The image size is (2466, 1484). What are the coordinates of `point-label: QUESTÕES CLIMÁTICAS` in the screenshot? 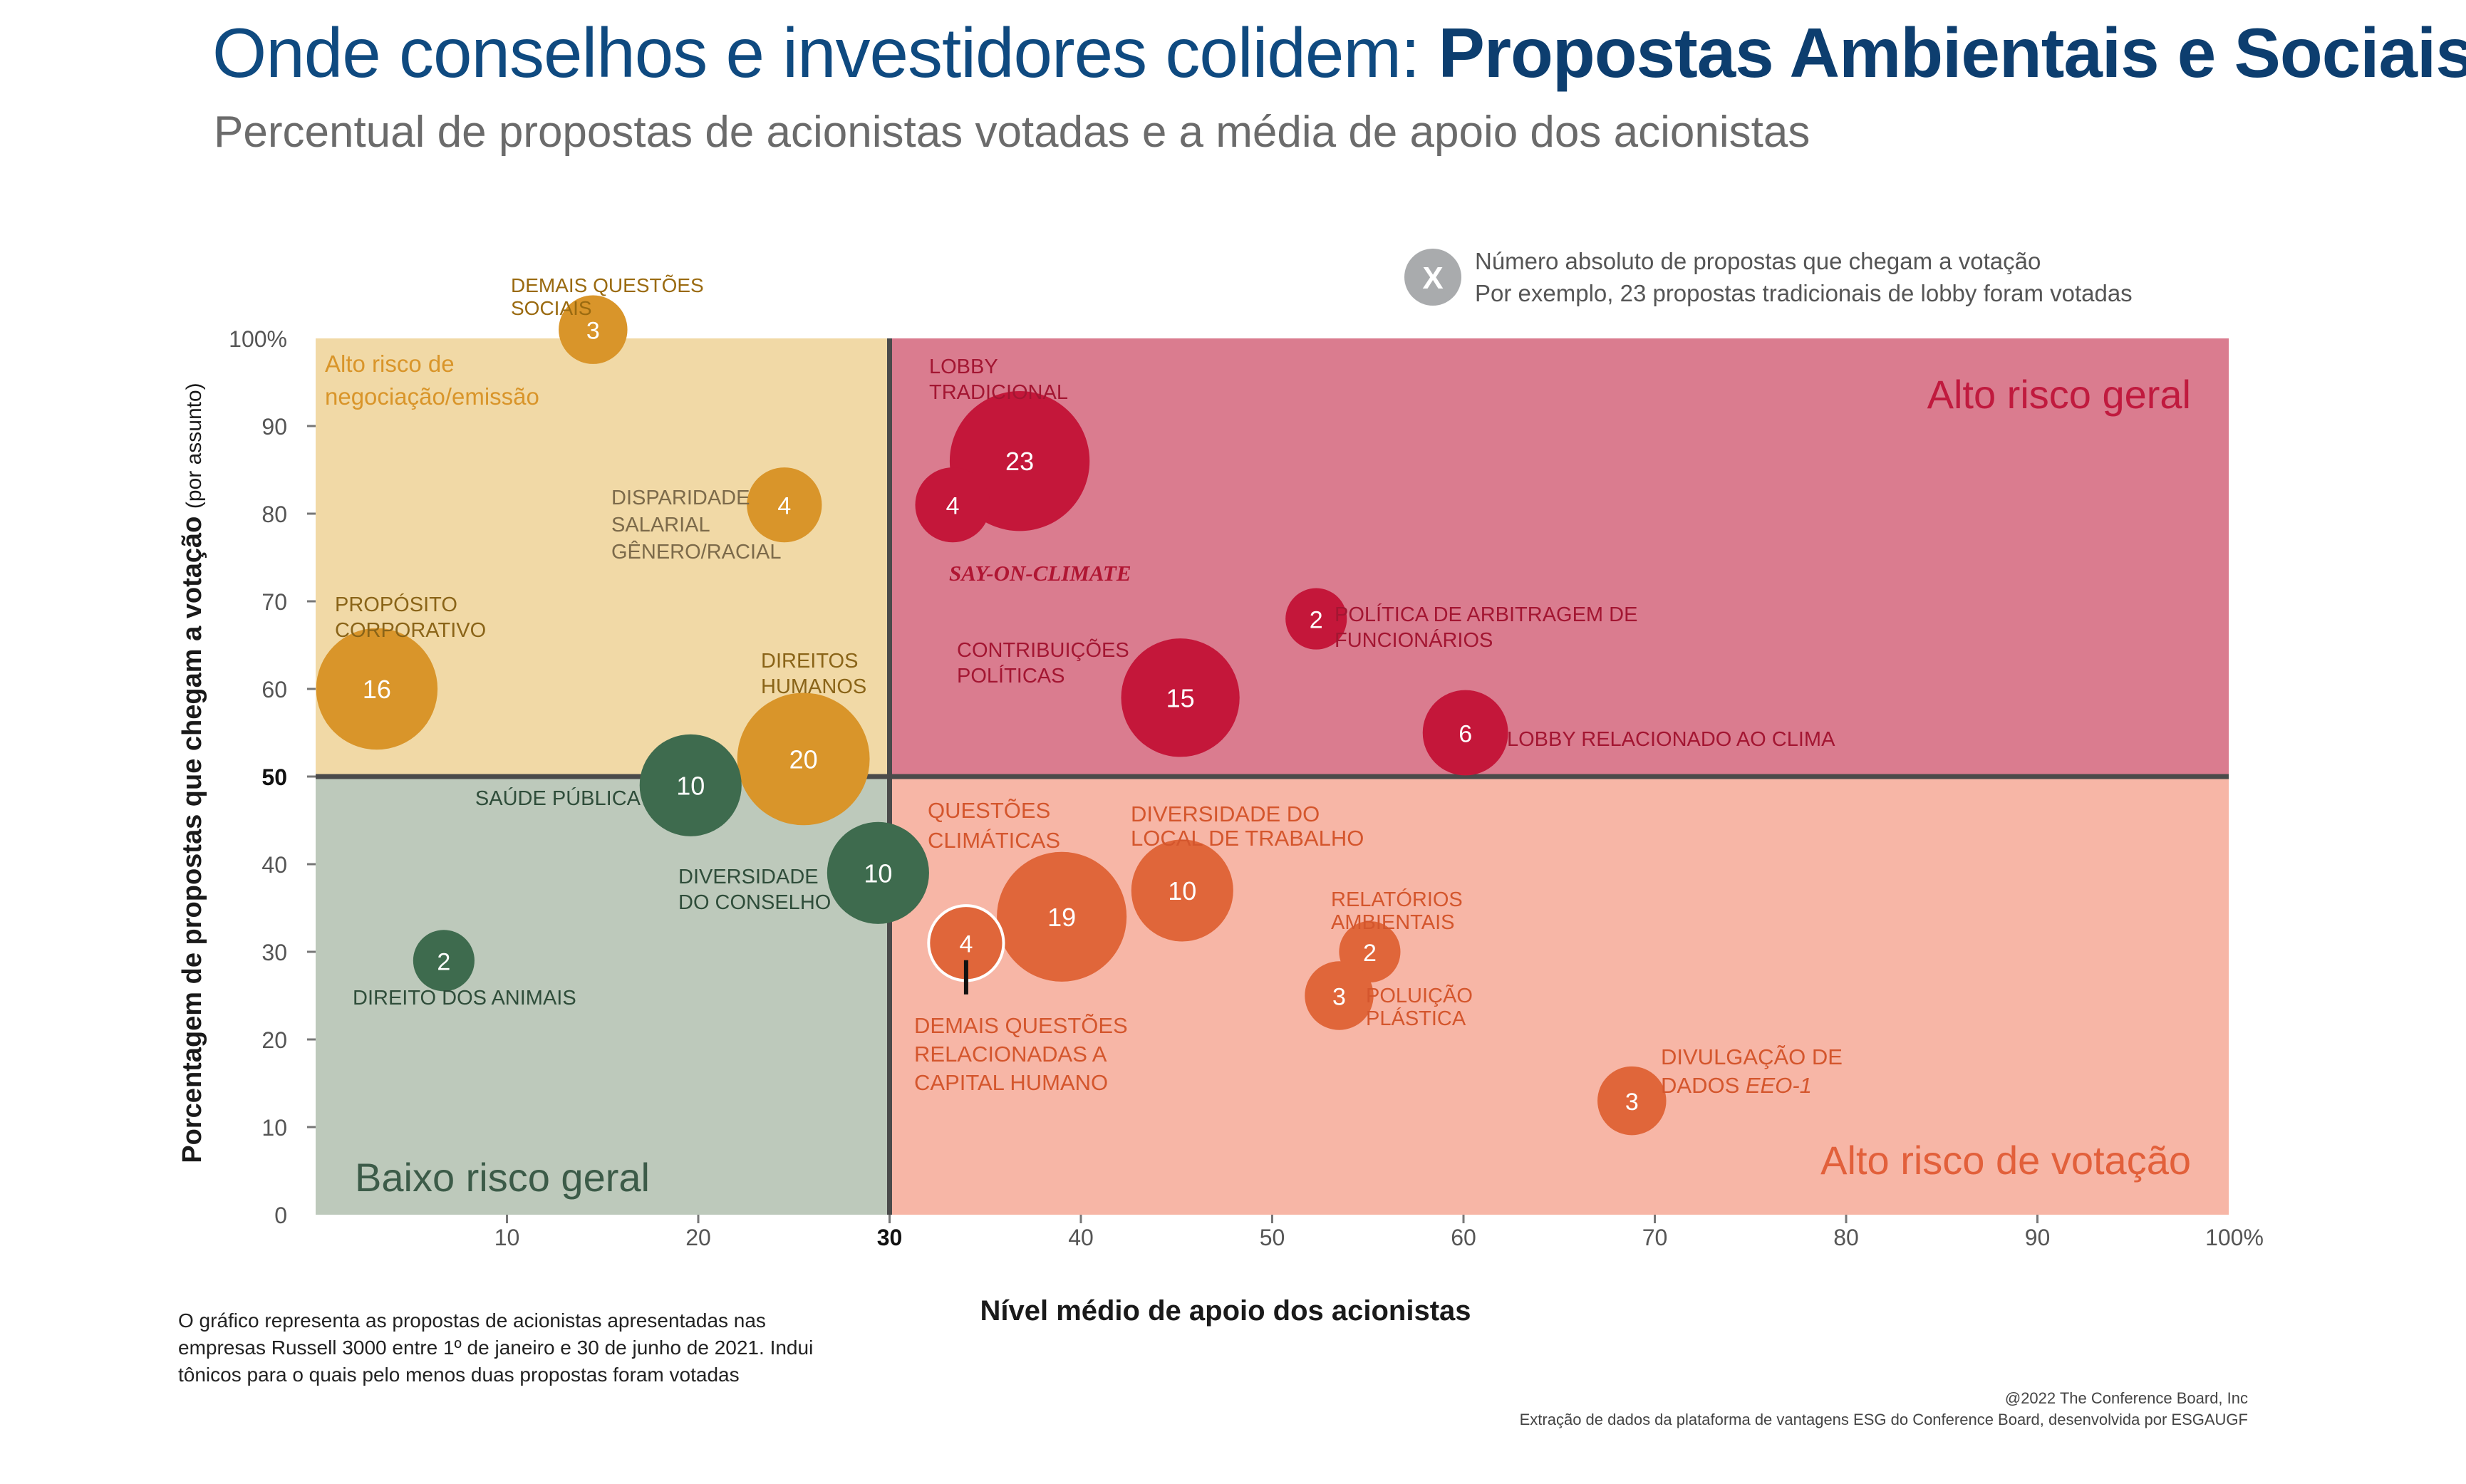 It's located at (994, 825).